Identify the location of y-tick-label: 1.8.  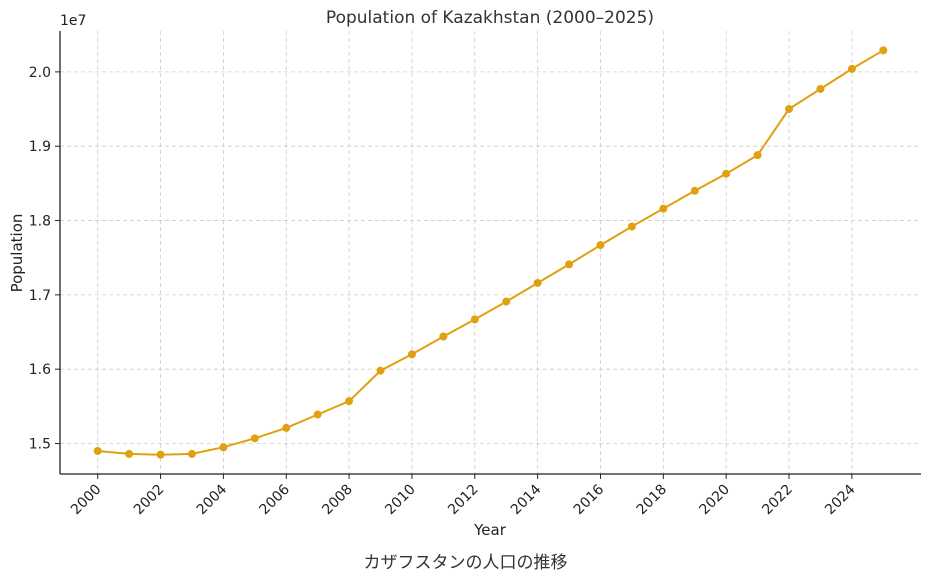
(40, 222).